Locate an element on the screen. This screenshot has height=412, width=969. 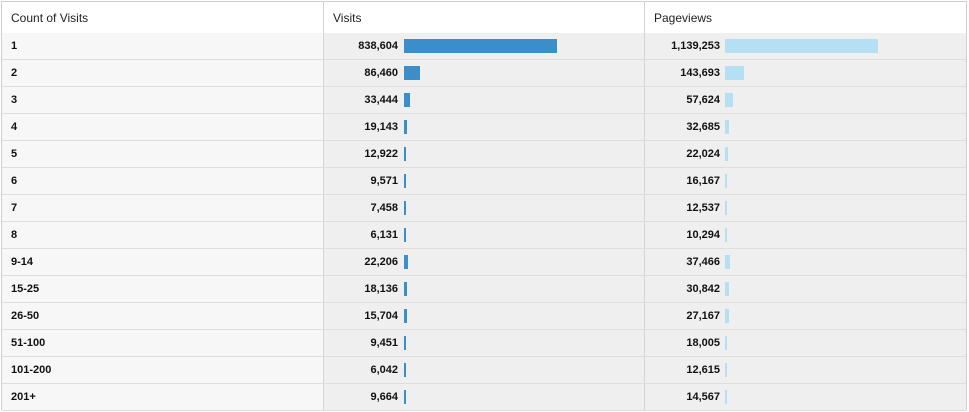
pageviews-value: 16,167 is located at coordinates (703, 181).